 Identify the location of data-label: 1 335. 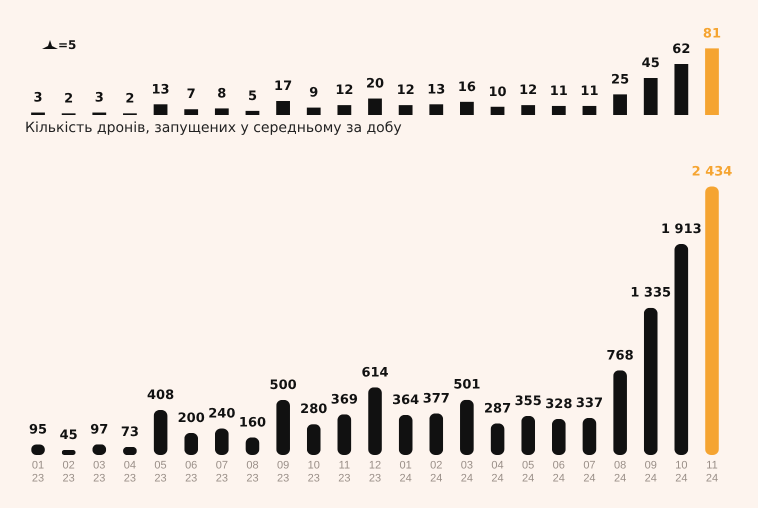
(651, 293).